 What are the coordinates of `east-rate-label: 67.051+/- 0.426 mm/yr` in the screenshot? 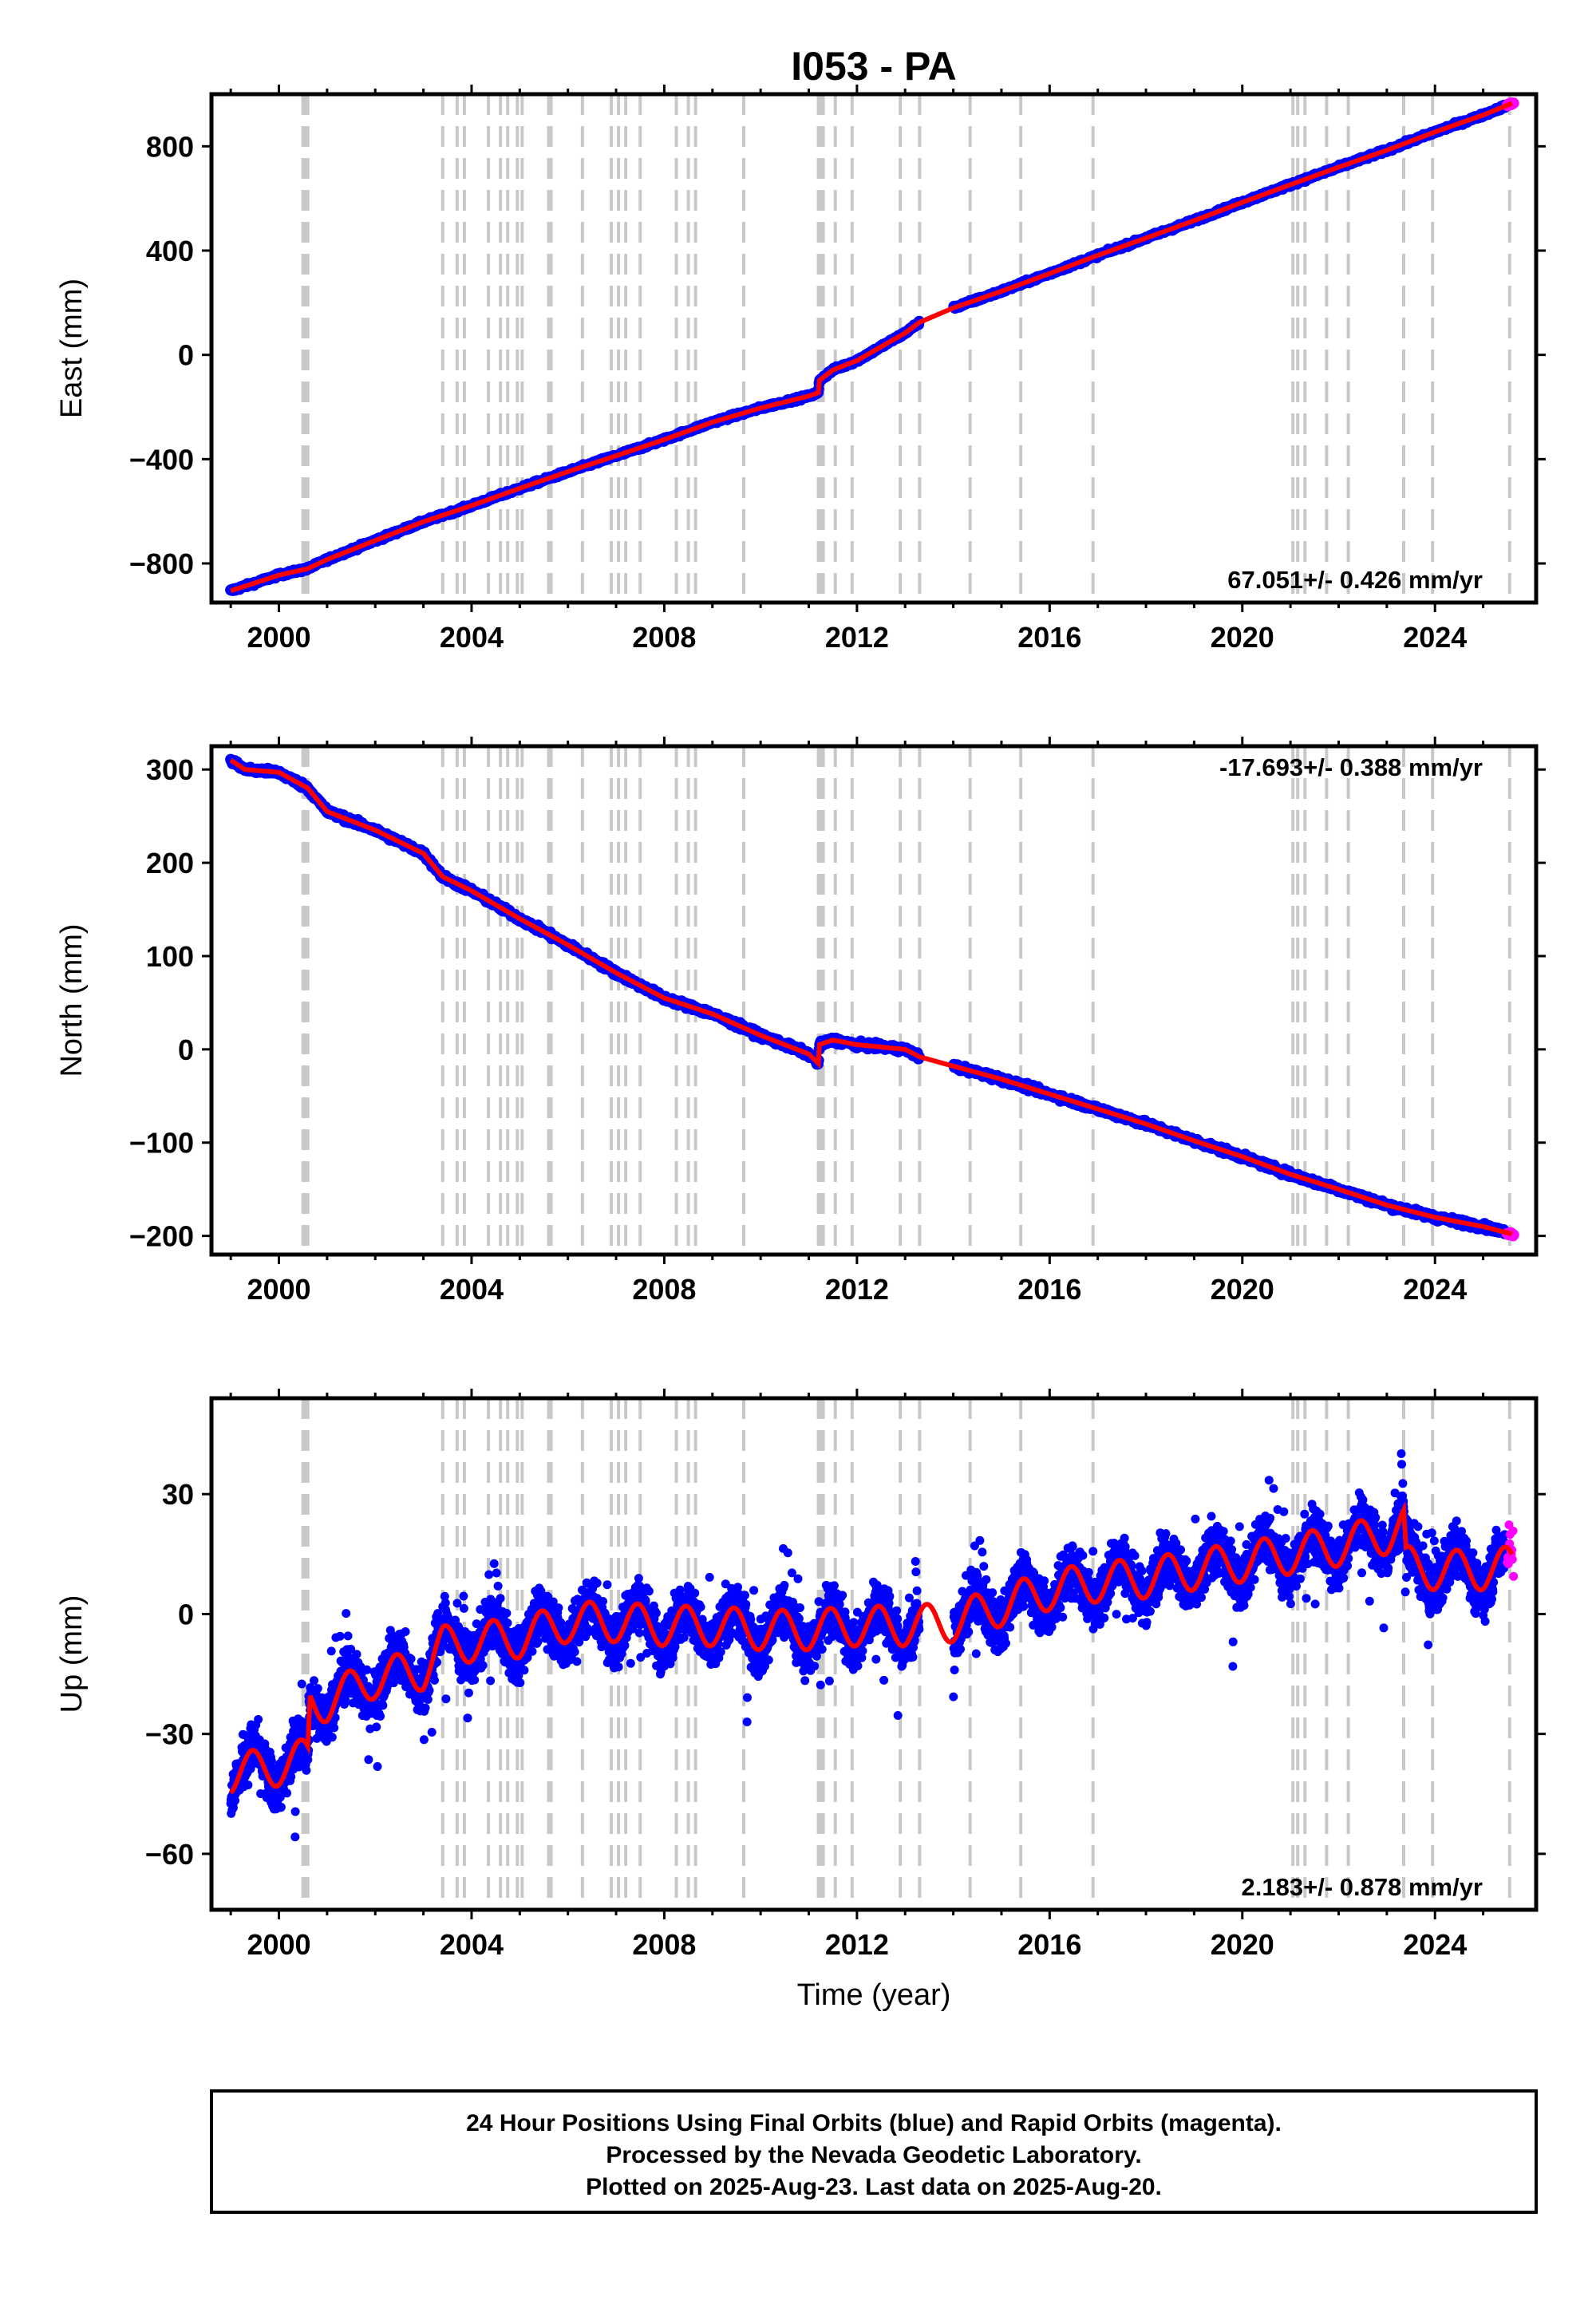 It's located at (1355, 580).